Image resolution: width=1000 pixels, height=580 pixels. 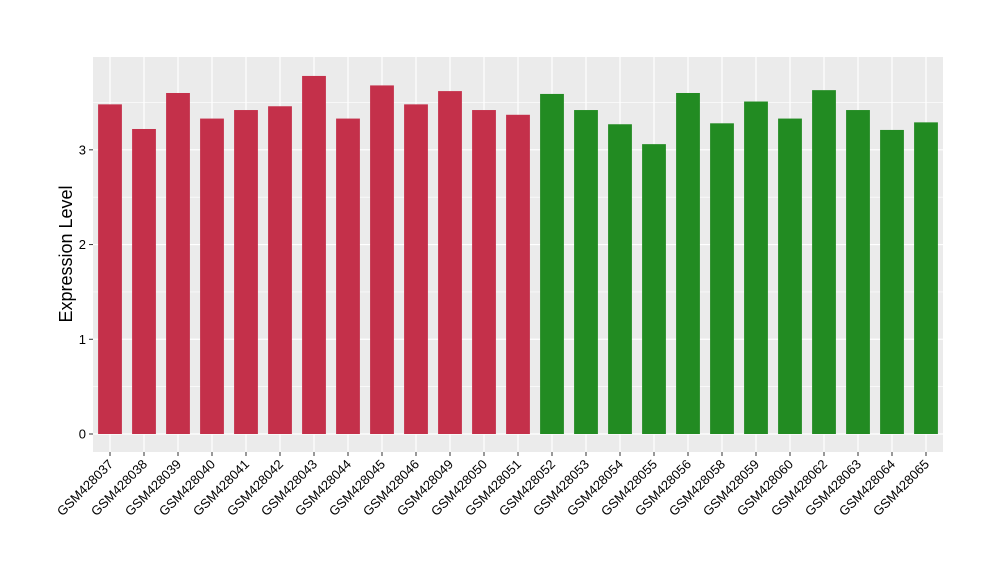 What do you see at coordinates (82, 149) in the screenshot?
I see `y-tick-label: 3` at bounding box center [82, 149].